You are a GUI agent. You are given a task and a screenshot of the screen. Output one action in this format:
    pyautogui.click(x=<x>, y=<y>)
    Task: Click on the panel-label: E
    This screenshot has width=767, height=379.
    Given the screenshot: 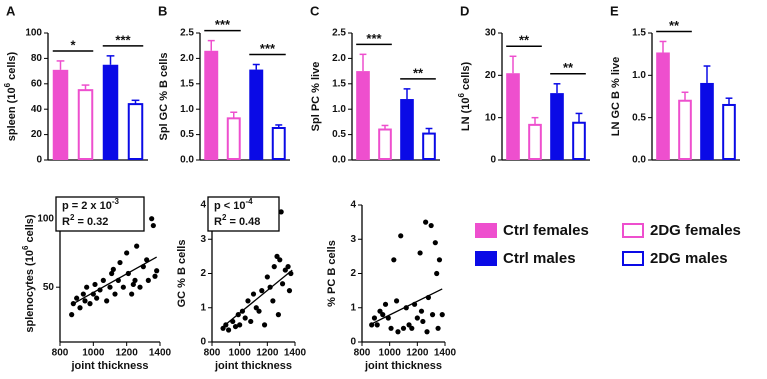 What is the action you would take?
    pyautogui.click(x=614, y=10)
    